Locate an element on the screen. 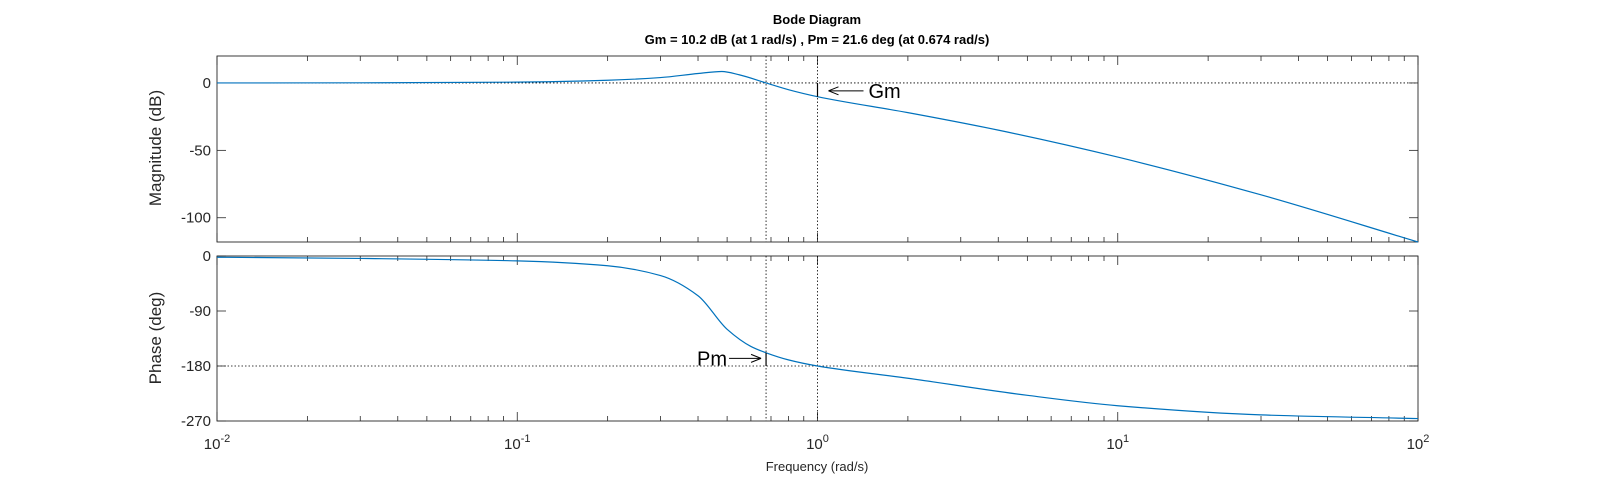 This screenshot has width=1600, height=484. x-tick-label: 10⁰ is located at coordinates (817, 443).